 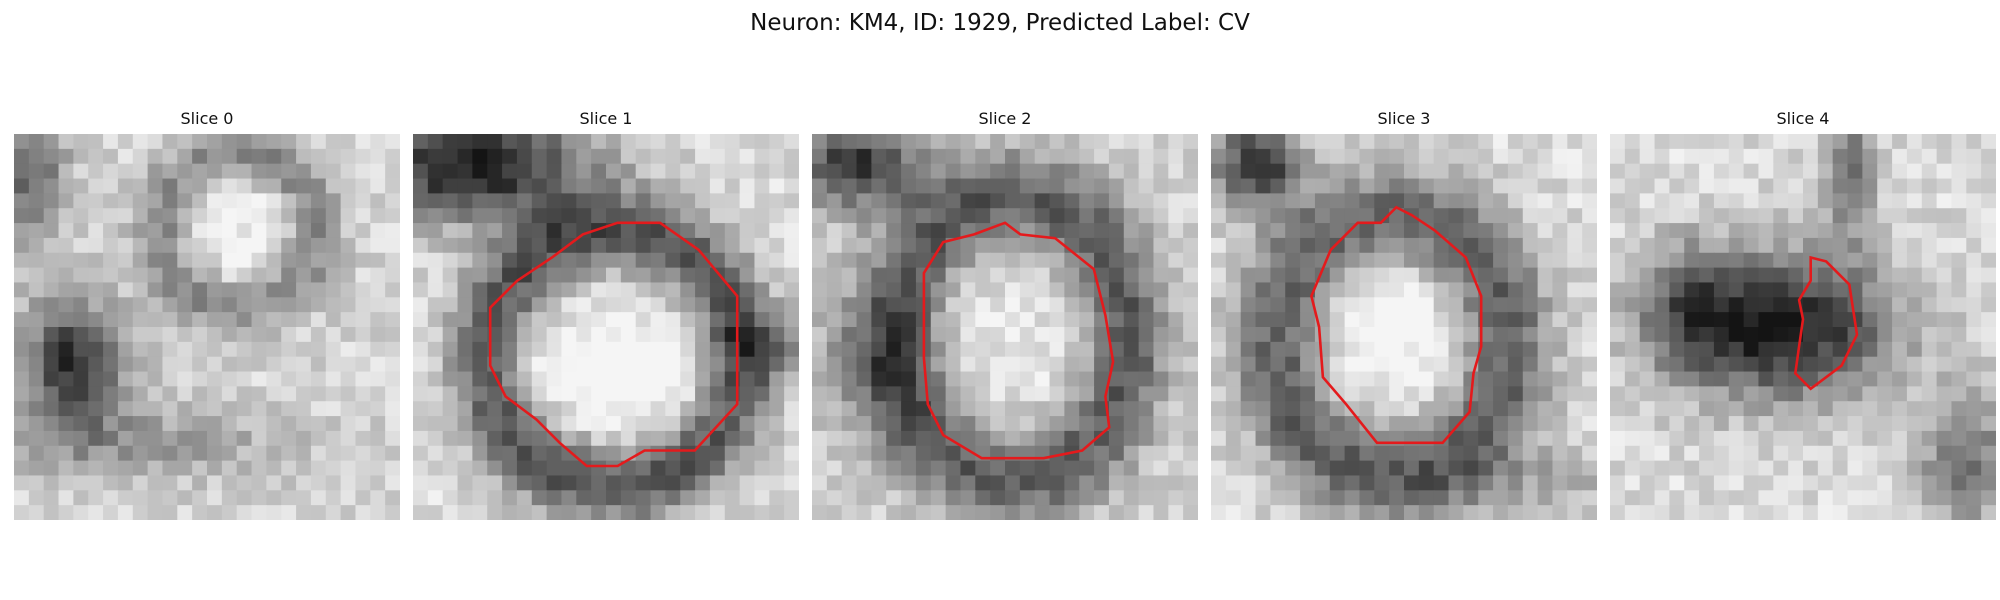 I want to click on slice-title: Slice 0, so click(x=207, y=118).